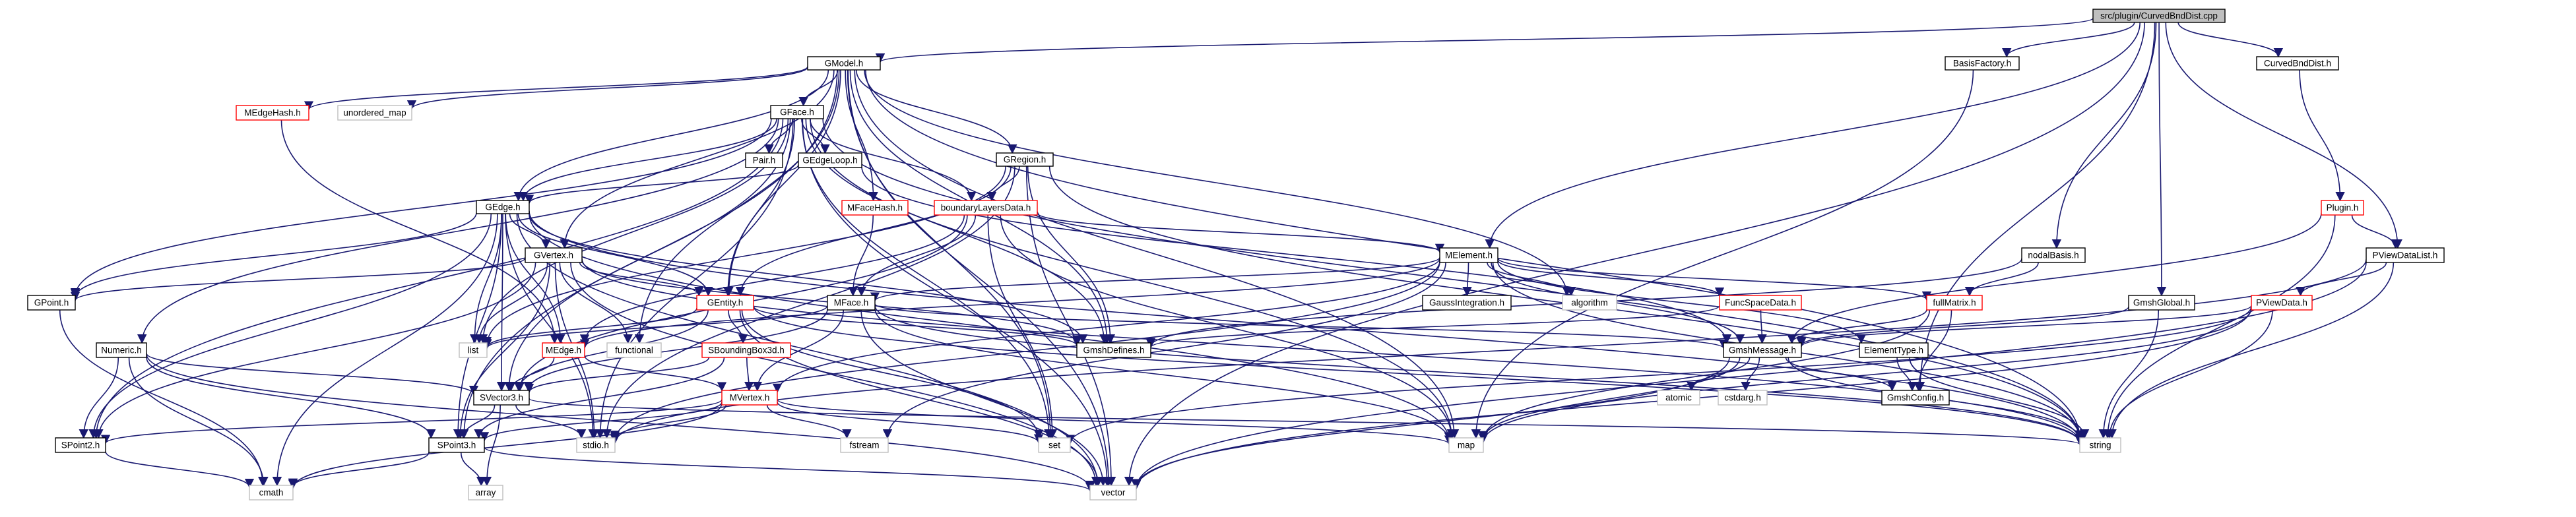  I want to click on node-label-PViewData: PViewData.h, so click(2281, 303).